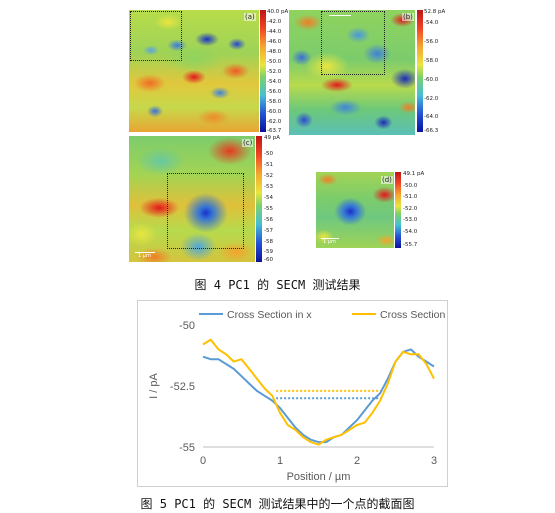 This screenshot has width=555, height=513. What do you see at coordinates (435, 12) in the screenshot?
I see `colorbar-tick: 52.8 pA` at bounding box center [435, 12].